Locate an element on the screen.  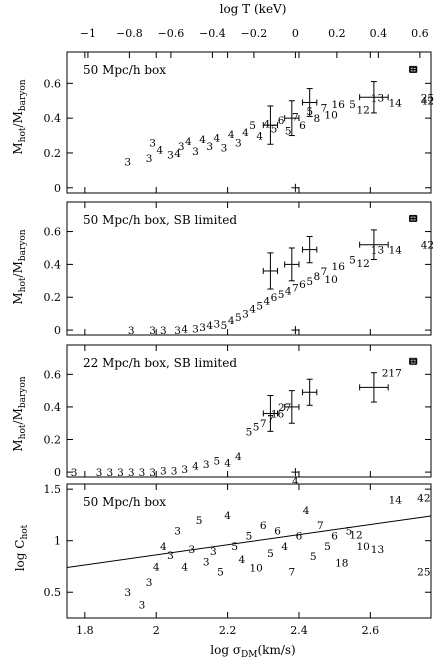
ylabel-m-top-2: M is located at coordinates (18, 298).